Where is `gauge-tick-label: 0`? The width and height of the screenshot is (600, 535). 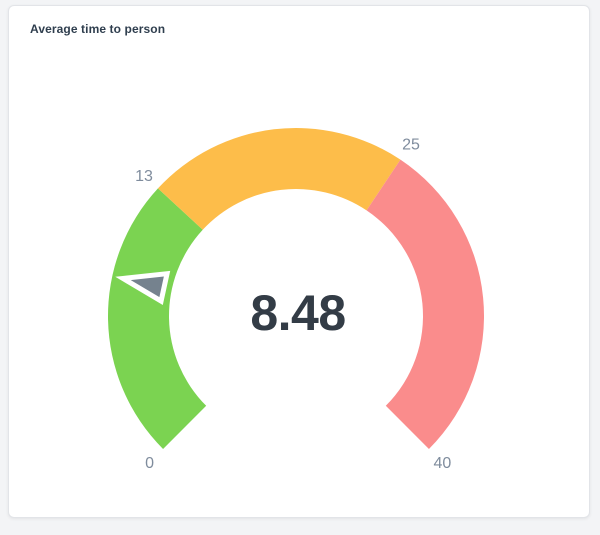 gauge-tick-label: 0 is located at coordinates (149, 463).